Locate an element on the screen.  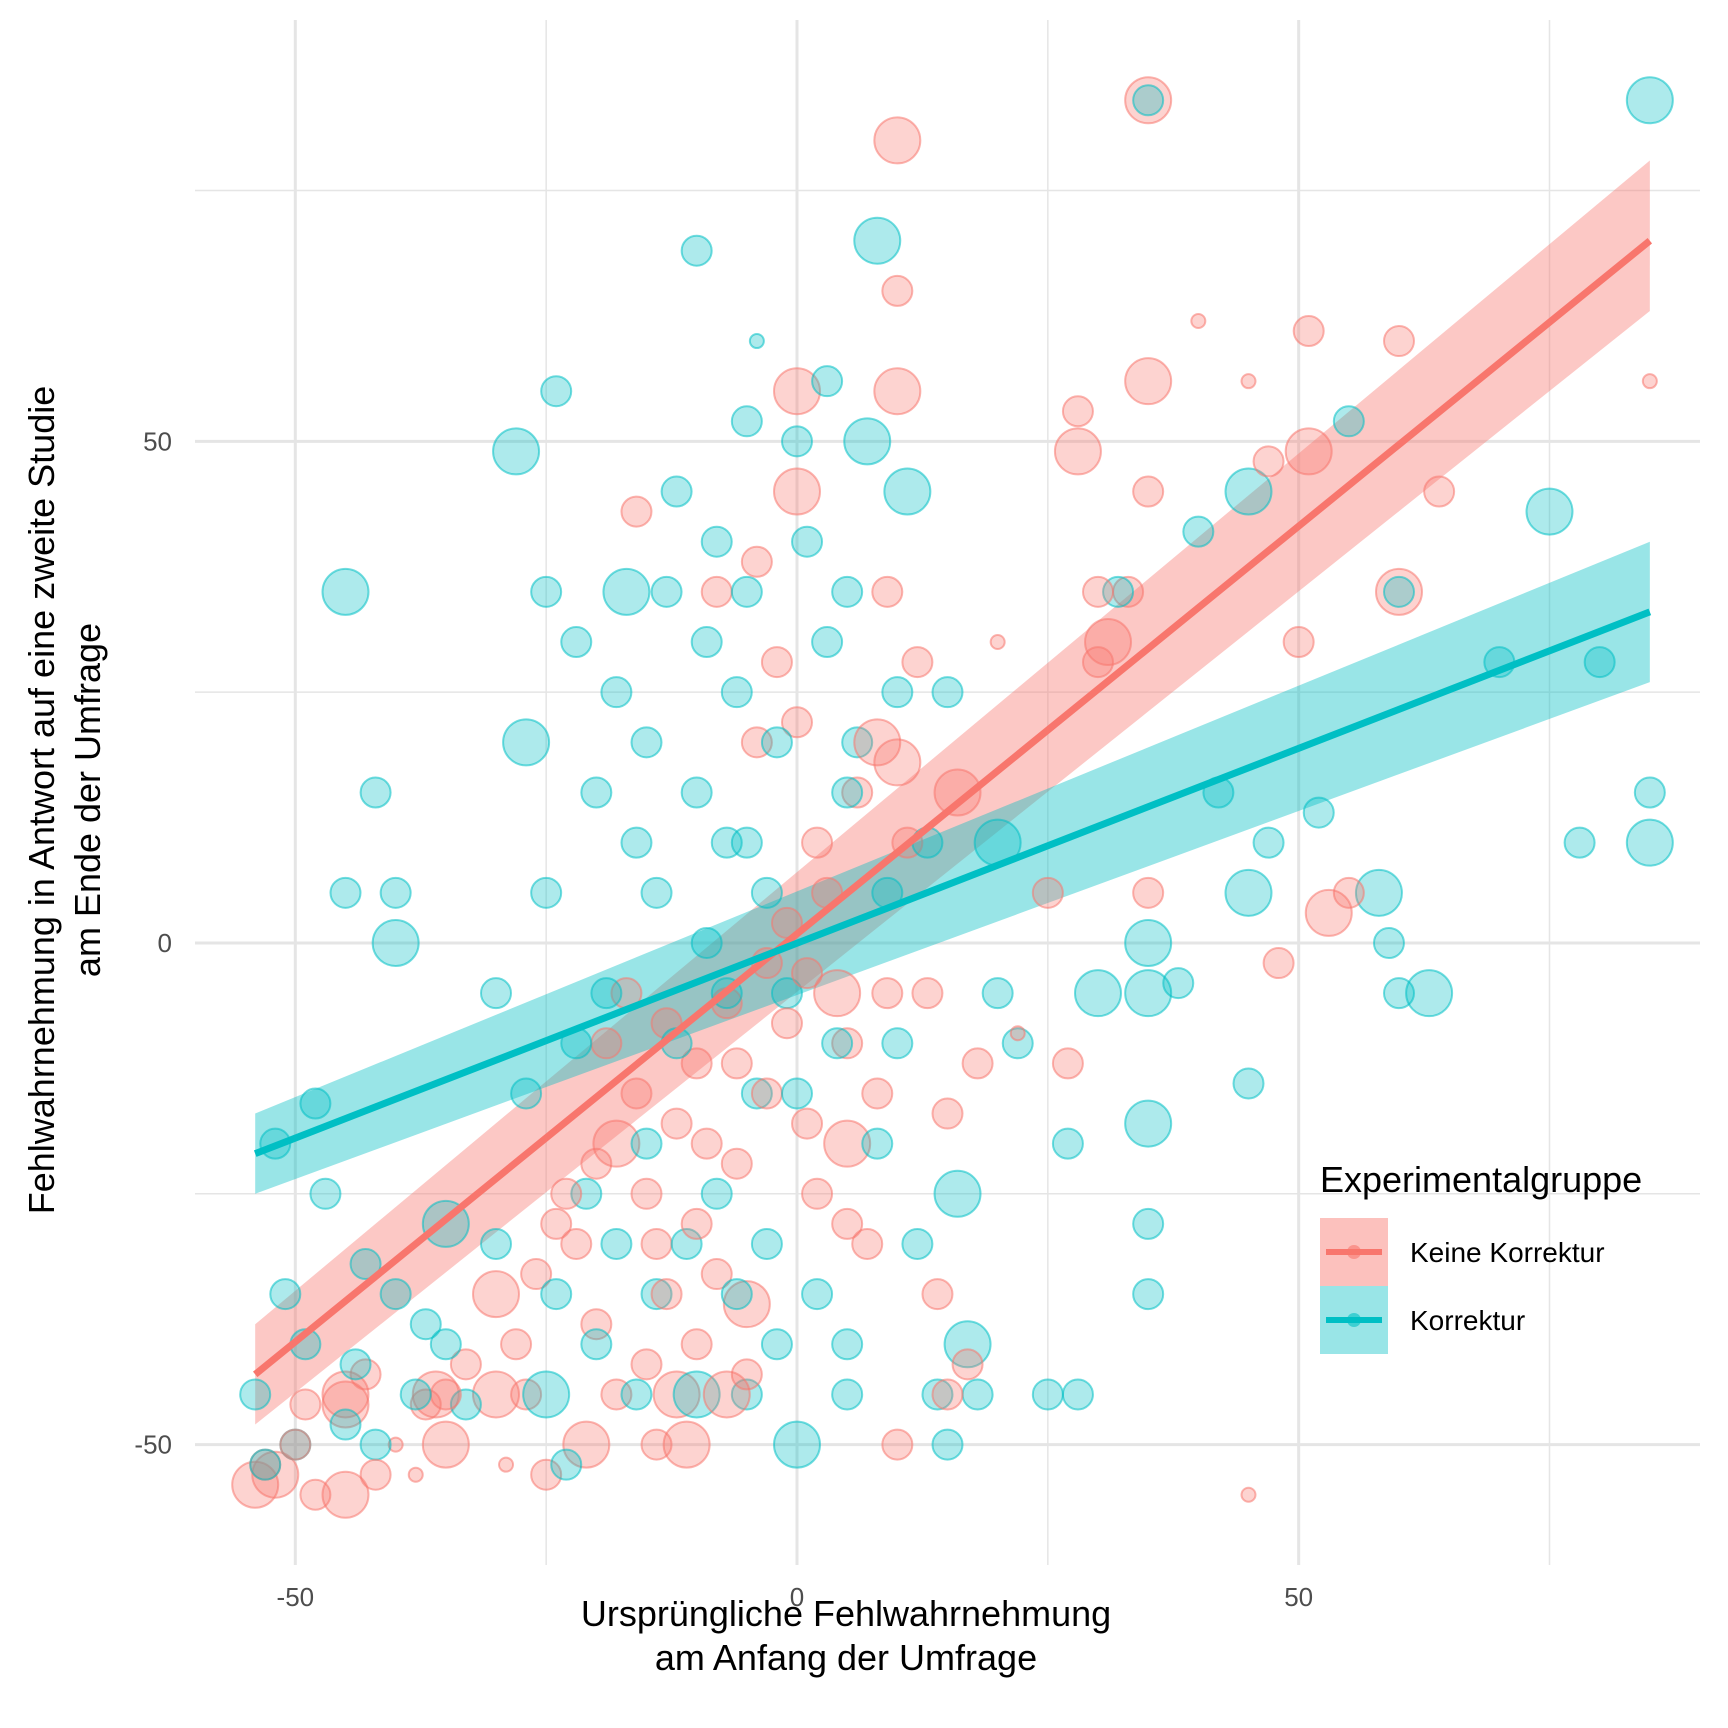
legend-point-korrektur is located at coordinates (1354, 1320).